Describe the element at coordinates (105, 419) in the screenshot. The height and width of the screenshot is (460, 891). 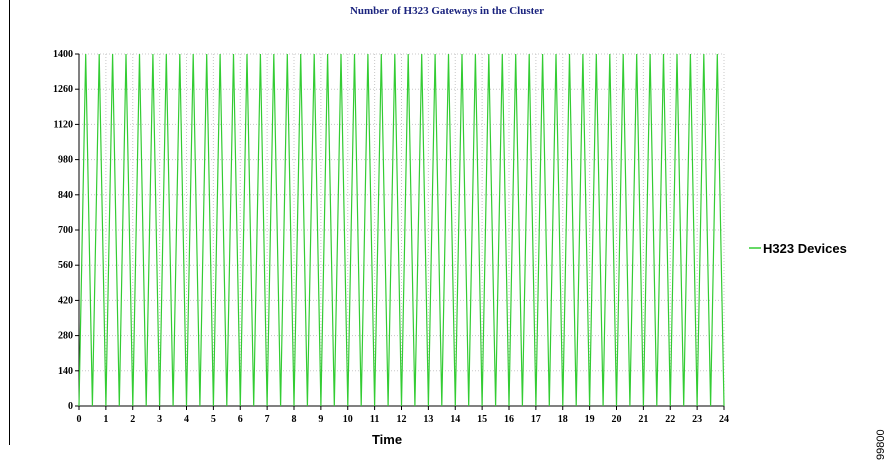
I see `x-tick-label: 1` at that location.